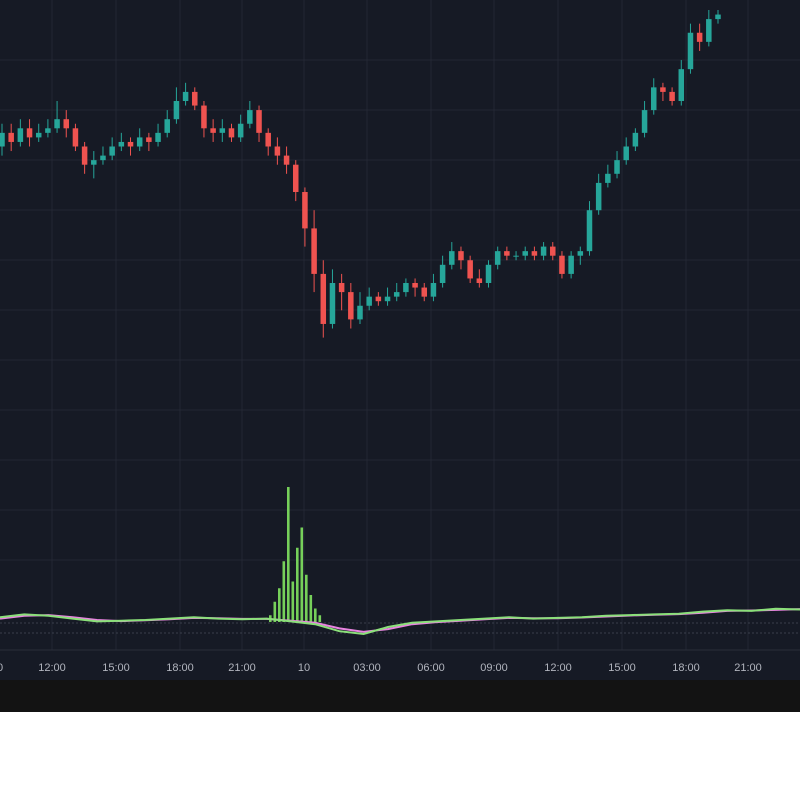 Image resolution: width=800 pixels, height=800 pixels. Describe the element at coordinates (180, 668) in the screenshot. I see `x-tick-label: 18:00` at that location.